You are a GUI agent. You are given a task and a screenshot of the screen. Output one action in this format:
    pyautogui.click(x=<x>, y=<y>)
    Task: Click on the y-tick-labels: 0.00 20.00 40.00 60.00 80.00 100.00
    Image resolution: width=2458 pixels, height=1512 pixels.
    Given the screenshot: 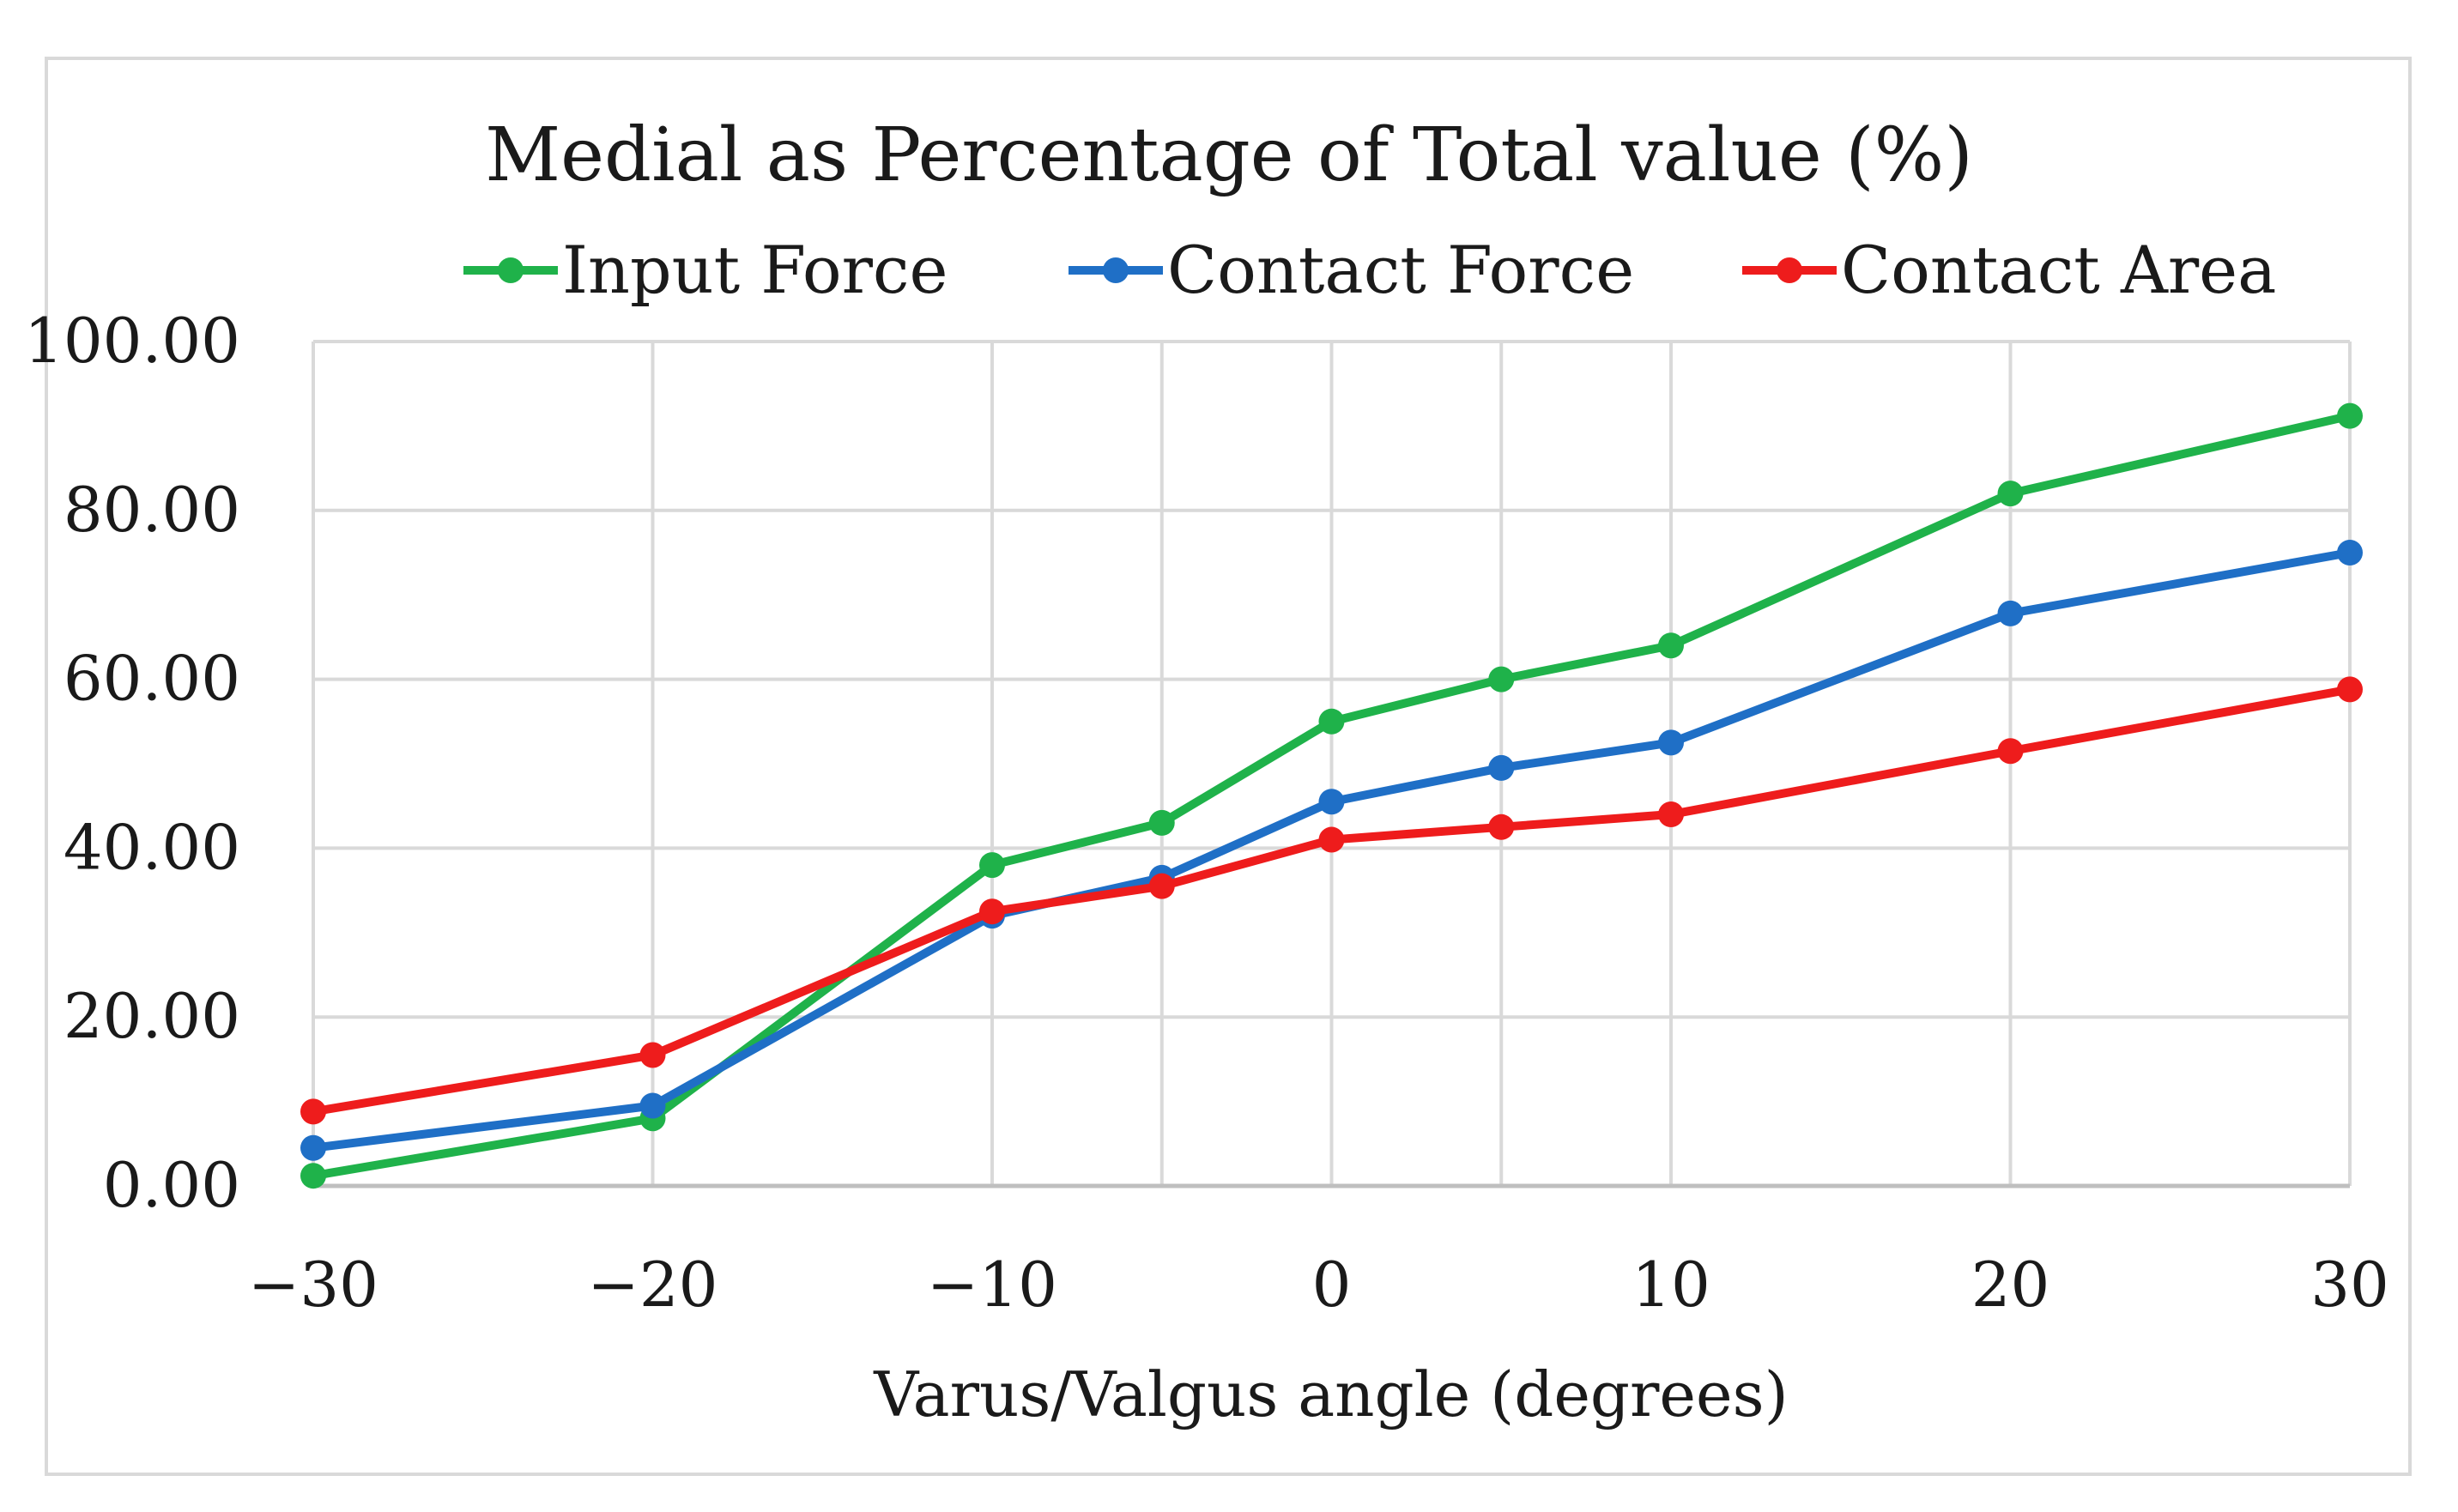 What is the action you would take?
    pyautogui.click(x=132, y=763)
    